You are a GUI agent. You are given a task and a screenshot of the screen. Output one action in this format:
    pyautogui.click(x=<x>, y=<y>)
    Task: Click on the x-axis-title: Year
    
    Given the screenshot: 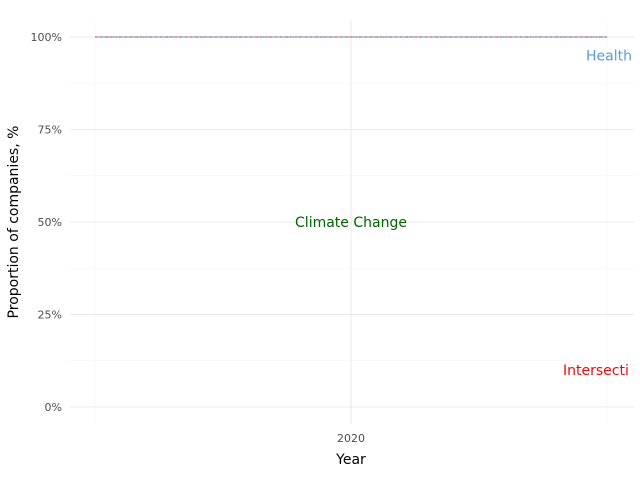 What is the action you would take?
    pyautogui.click(x=350, y=460)
    